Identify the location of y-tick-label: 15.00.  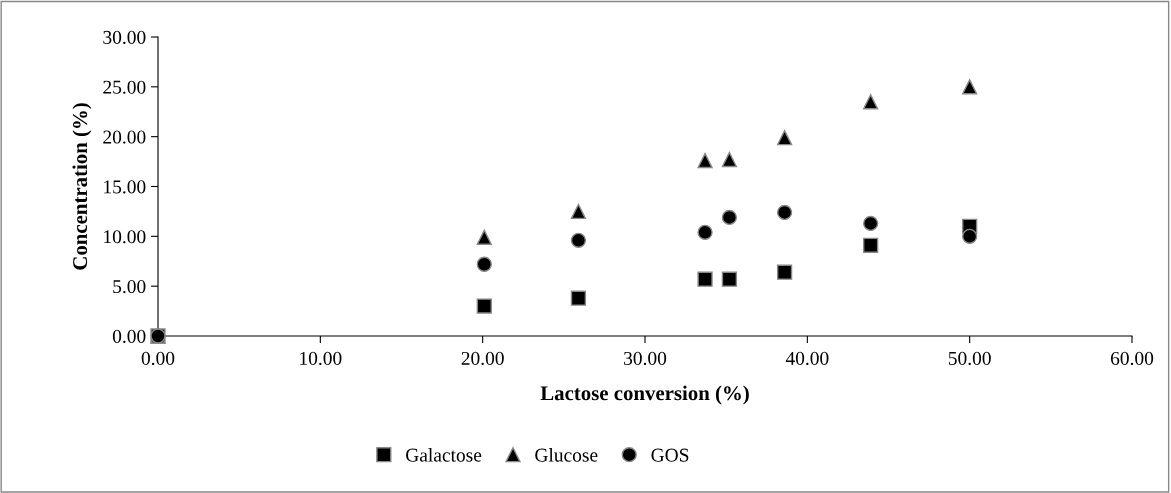
(125, 187).